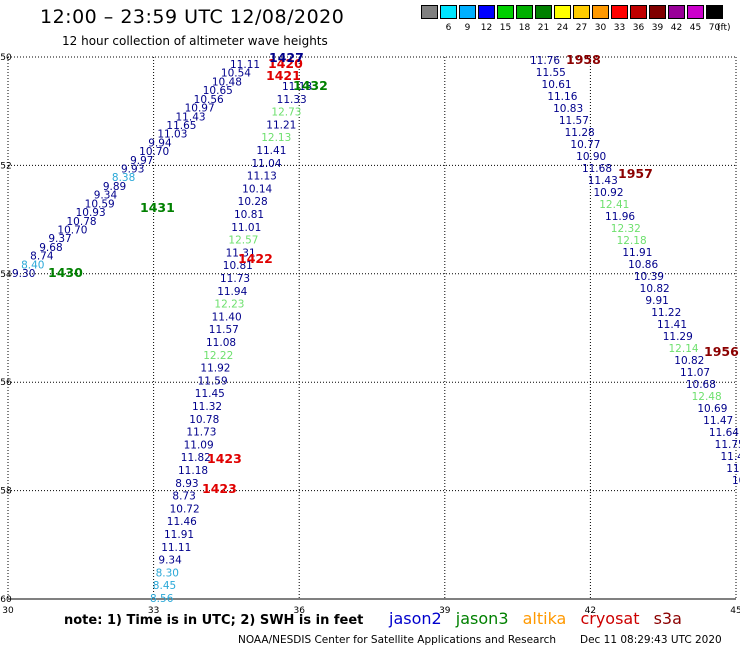  Describe the element at coordinates (218, 356) in the screenshot. I see `swh-value: 12.22` at that location.